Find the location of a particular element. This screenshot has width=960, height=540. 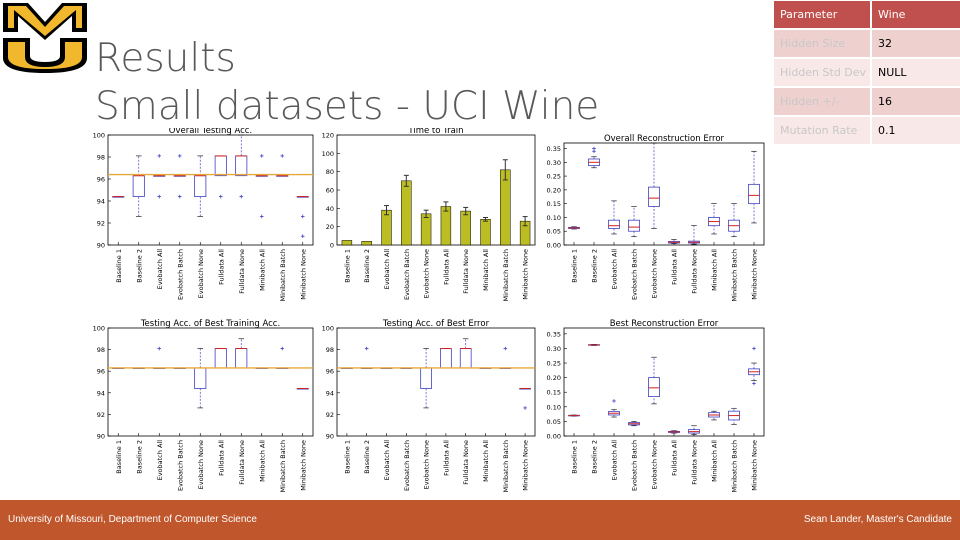

parameter-row: Hidden Std Dev NULL is located at coordinates (867, 73).